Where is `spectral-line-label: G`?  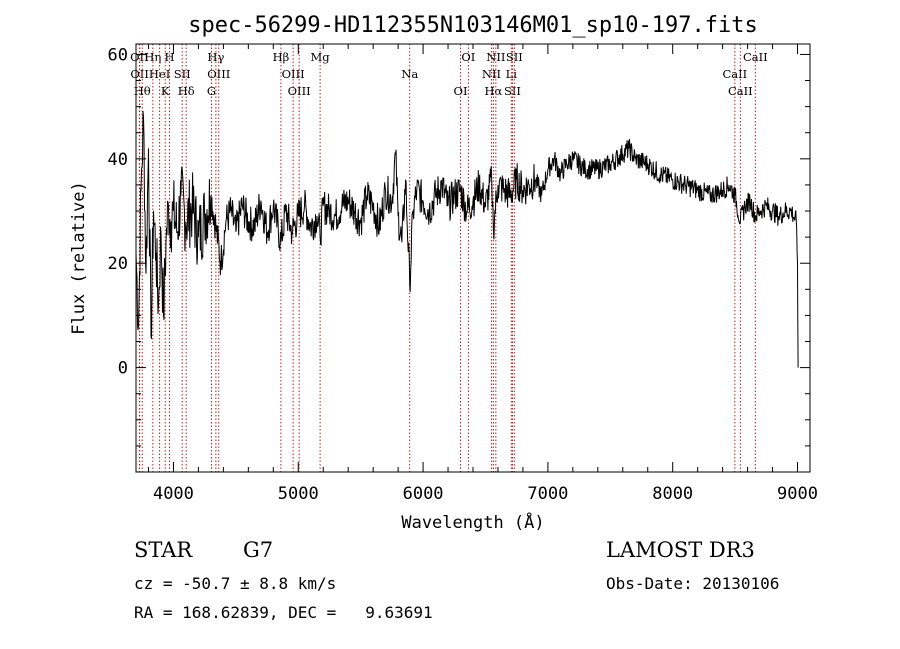
spectral-line-label: G is located at coordinates (211, 91).